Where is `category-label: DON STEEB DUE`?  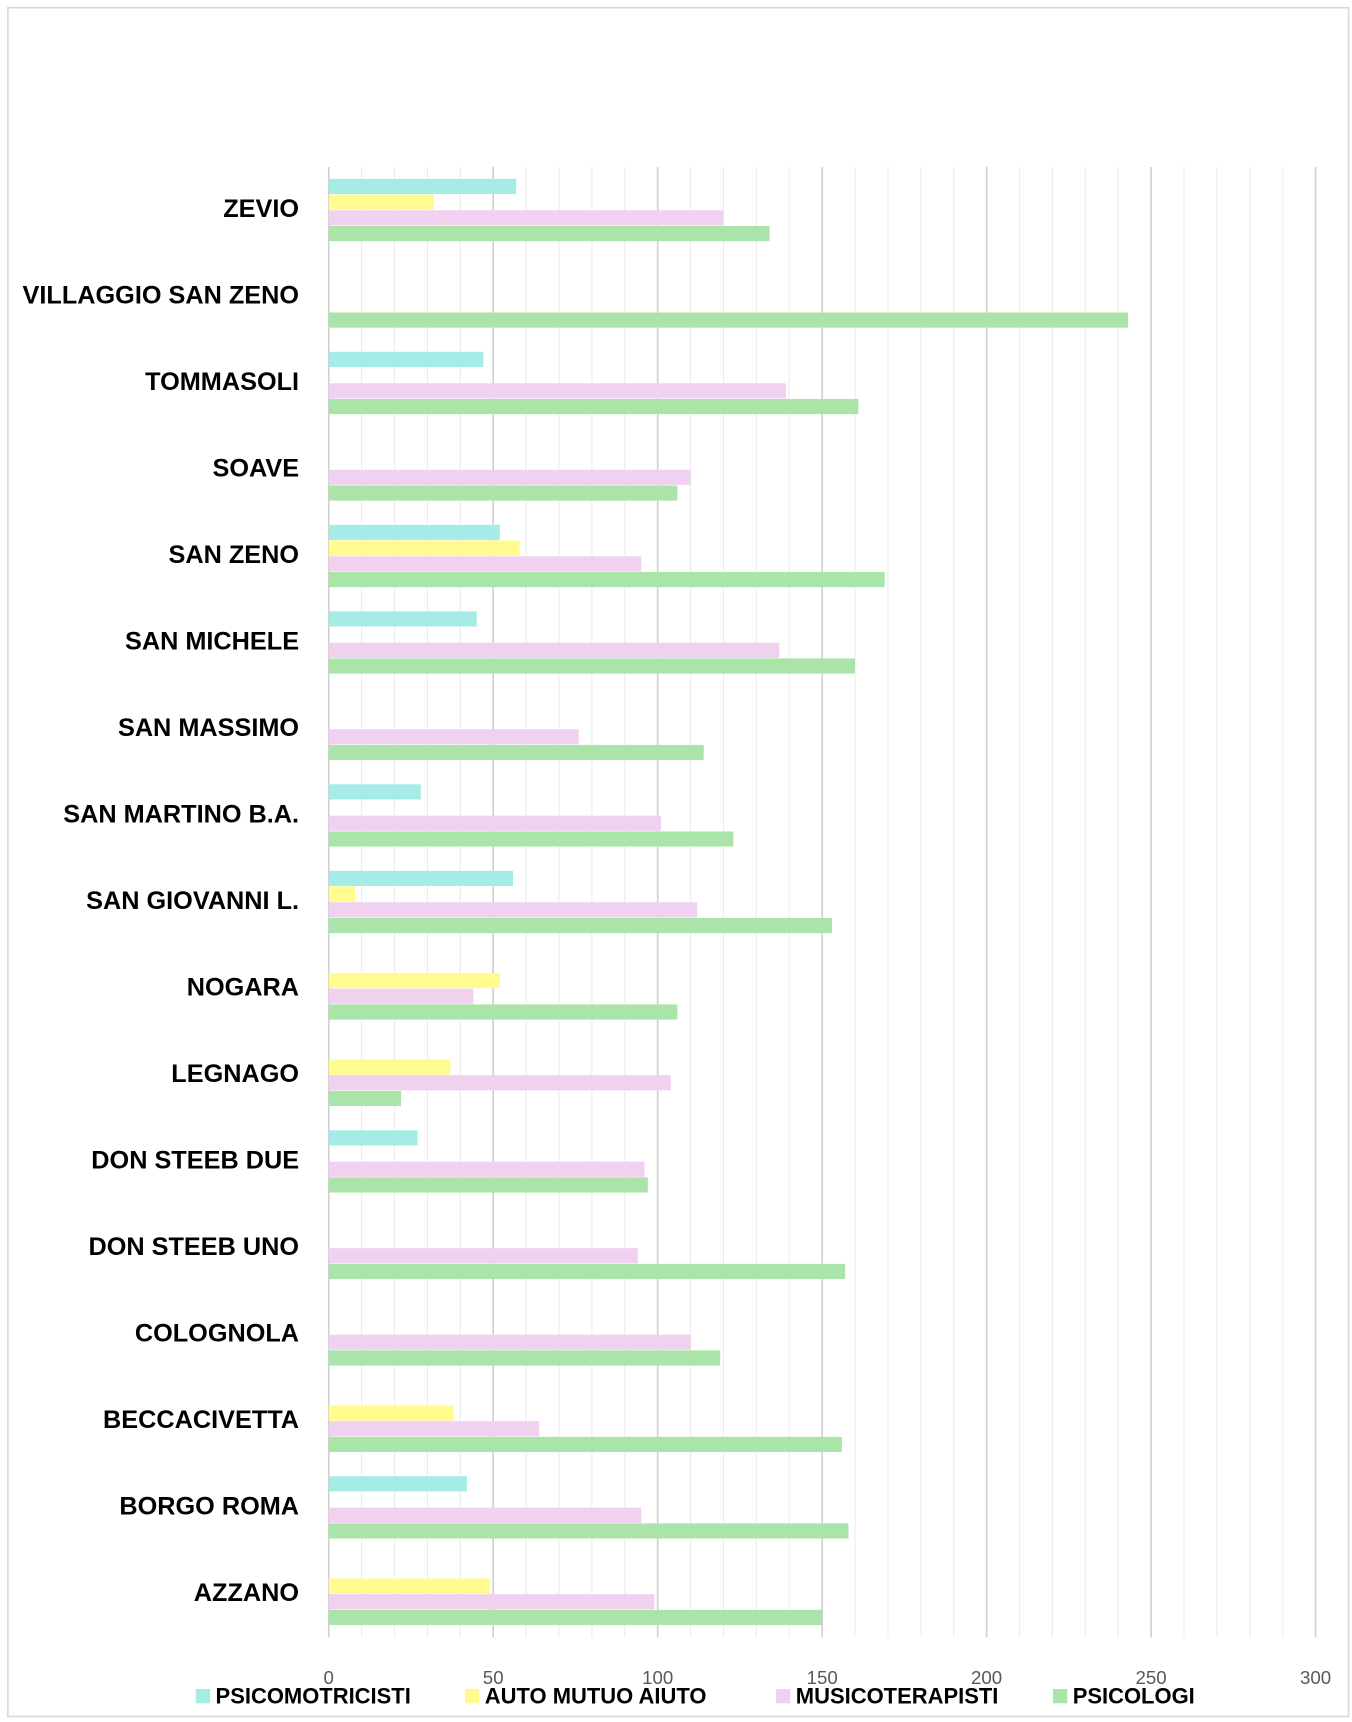
category-label: DON STEEB DUE is located at coordinates (195, 1160).